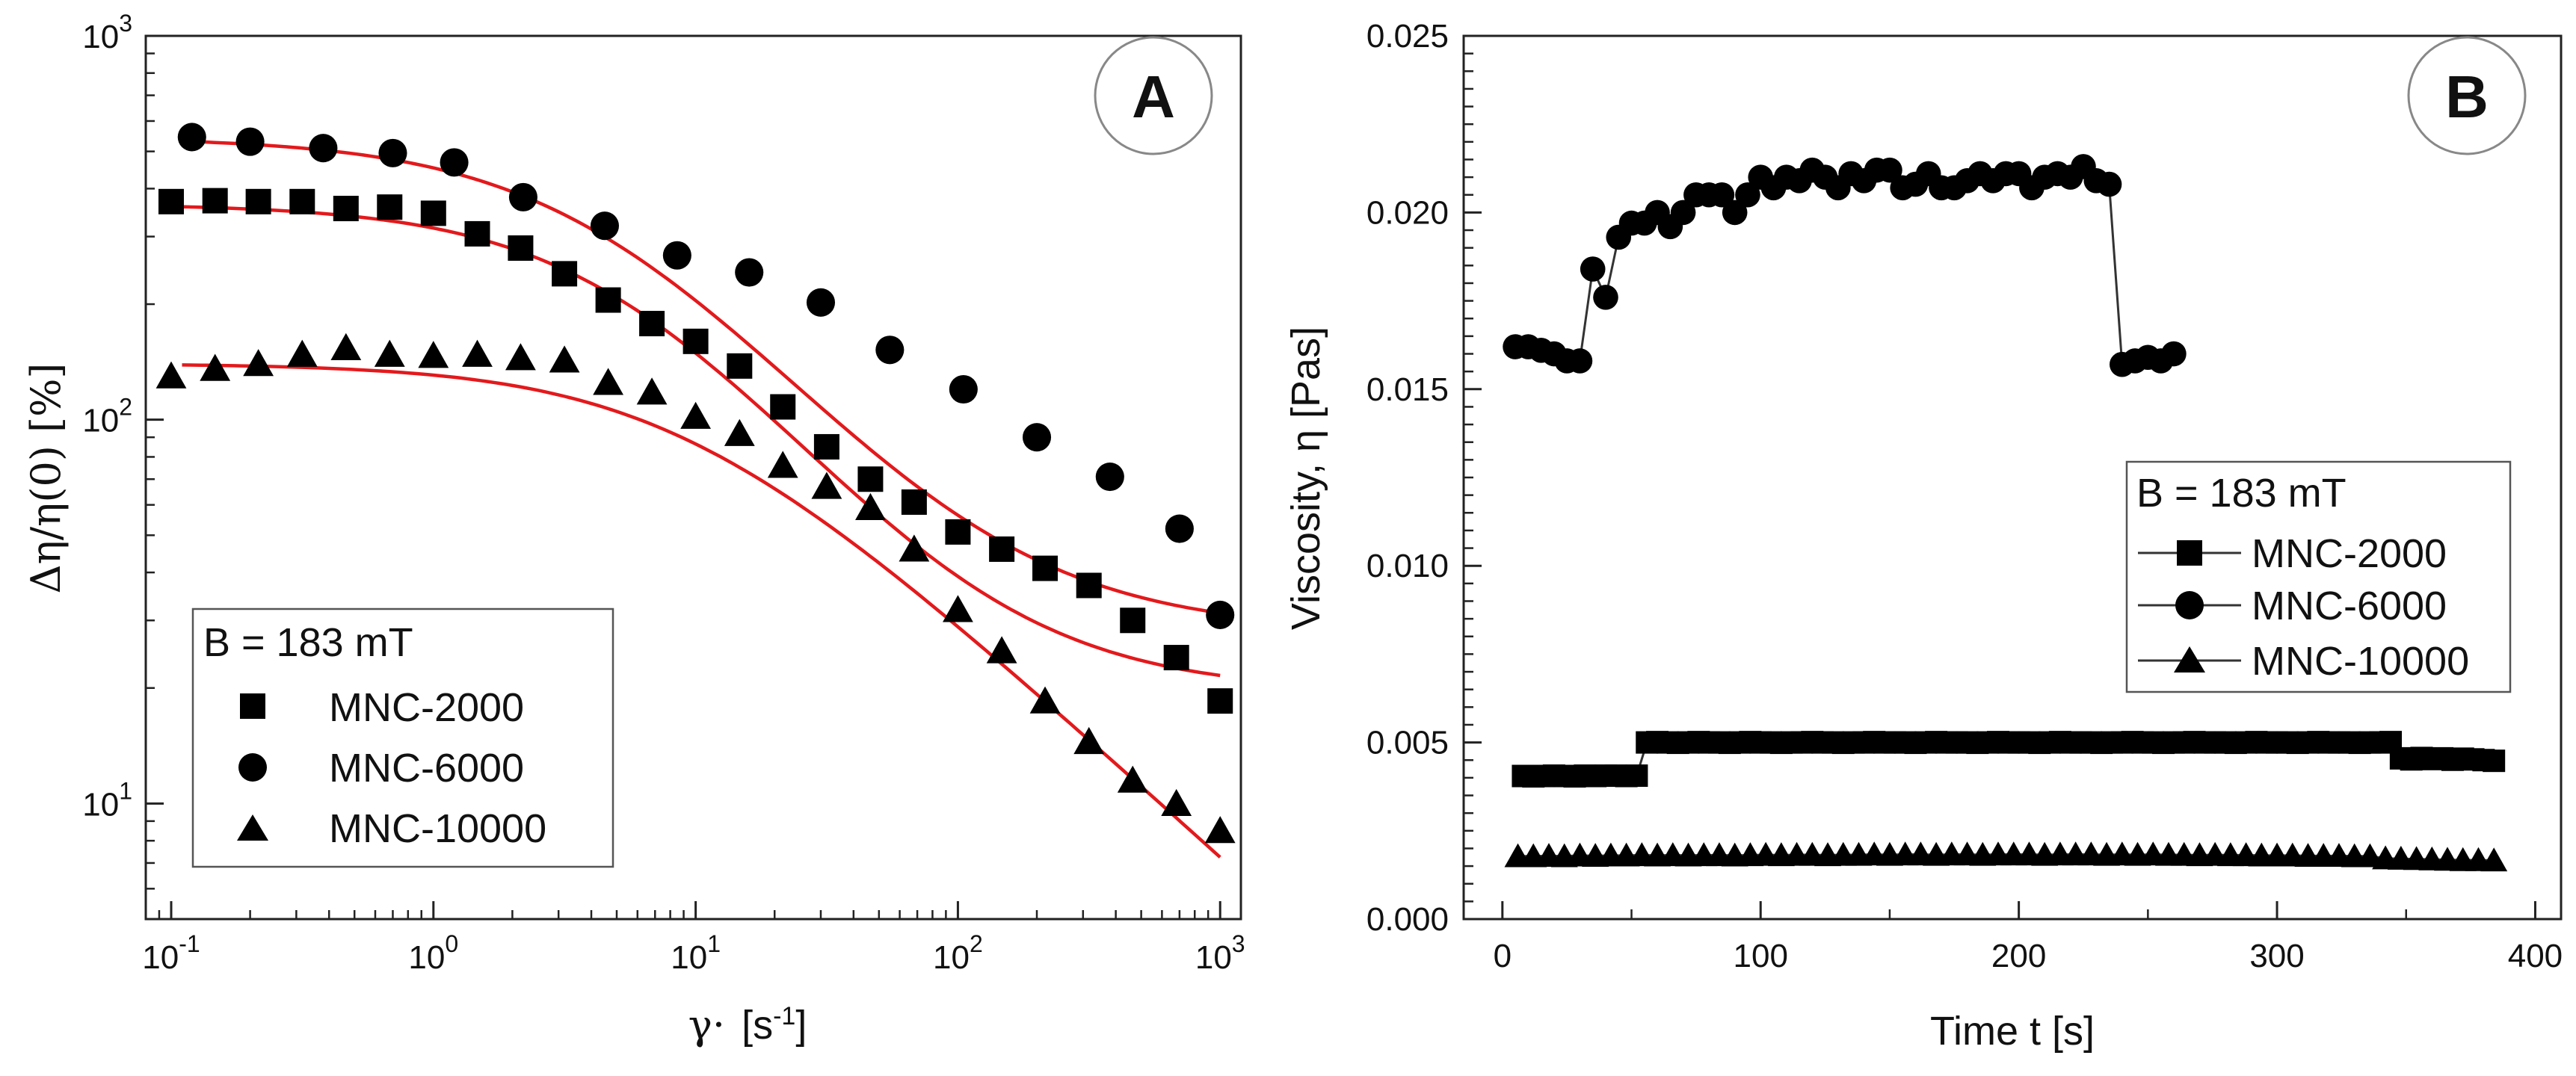 Image resolution: width=2576 pixels, height=1076 pixels. I want to click on panel-a-y-axis-title: Δη/η(0) [%], so click(46, 478).